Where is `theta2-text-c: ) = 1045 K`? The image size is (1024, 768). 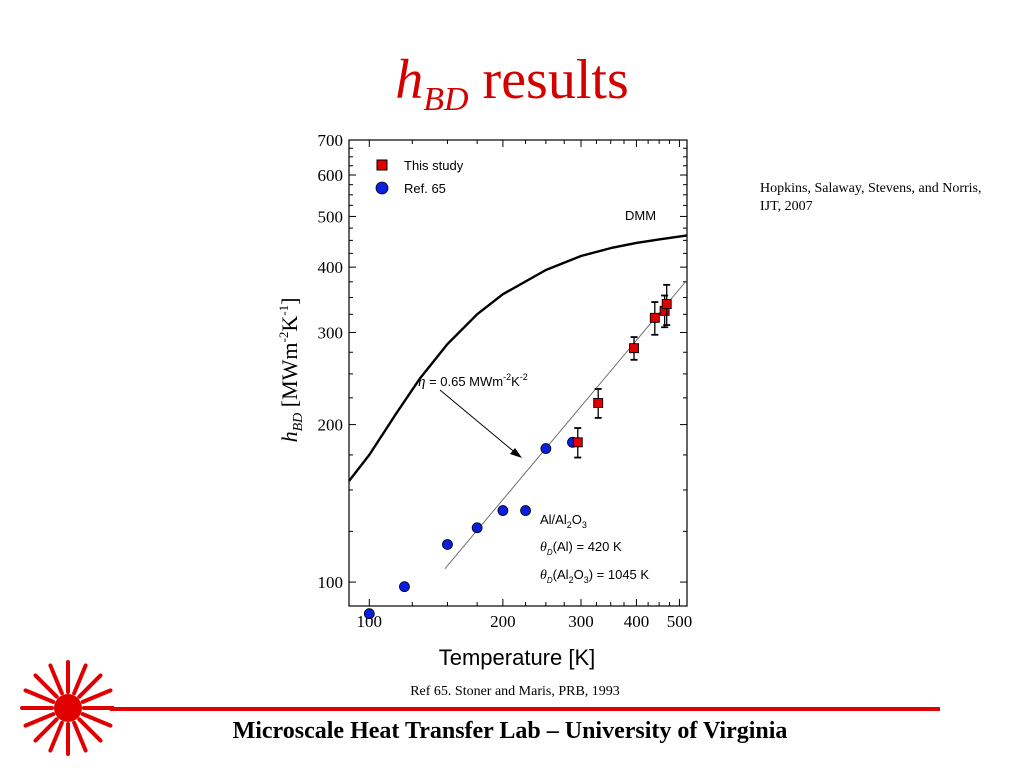
theta2-text-c: ) = 1045 K is located at coordinates (619, 574).